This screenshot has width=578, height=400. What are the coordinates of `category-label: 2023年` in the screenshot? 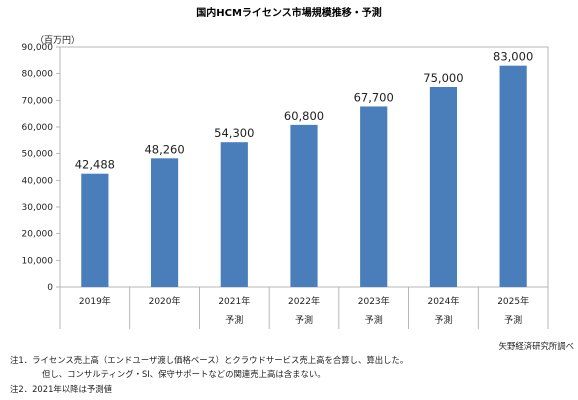 It's located at (374, 301).